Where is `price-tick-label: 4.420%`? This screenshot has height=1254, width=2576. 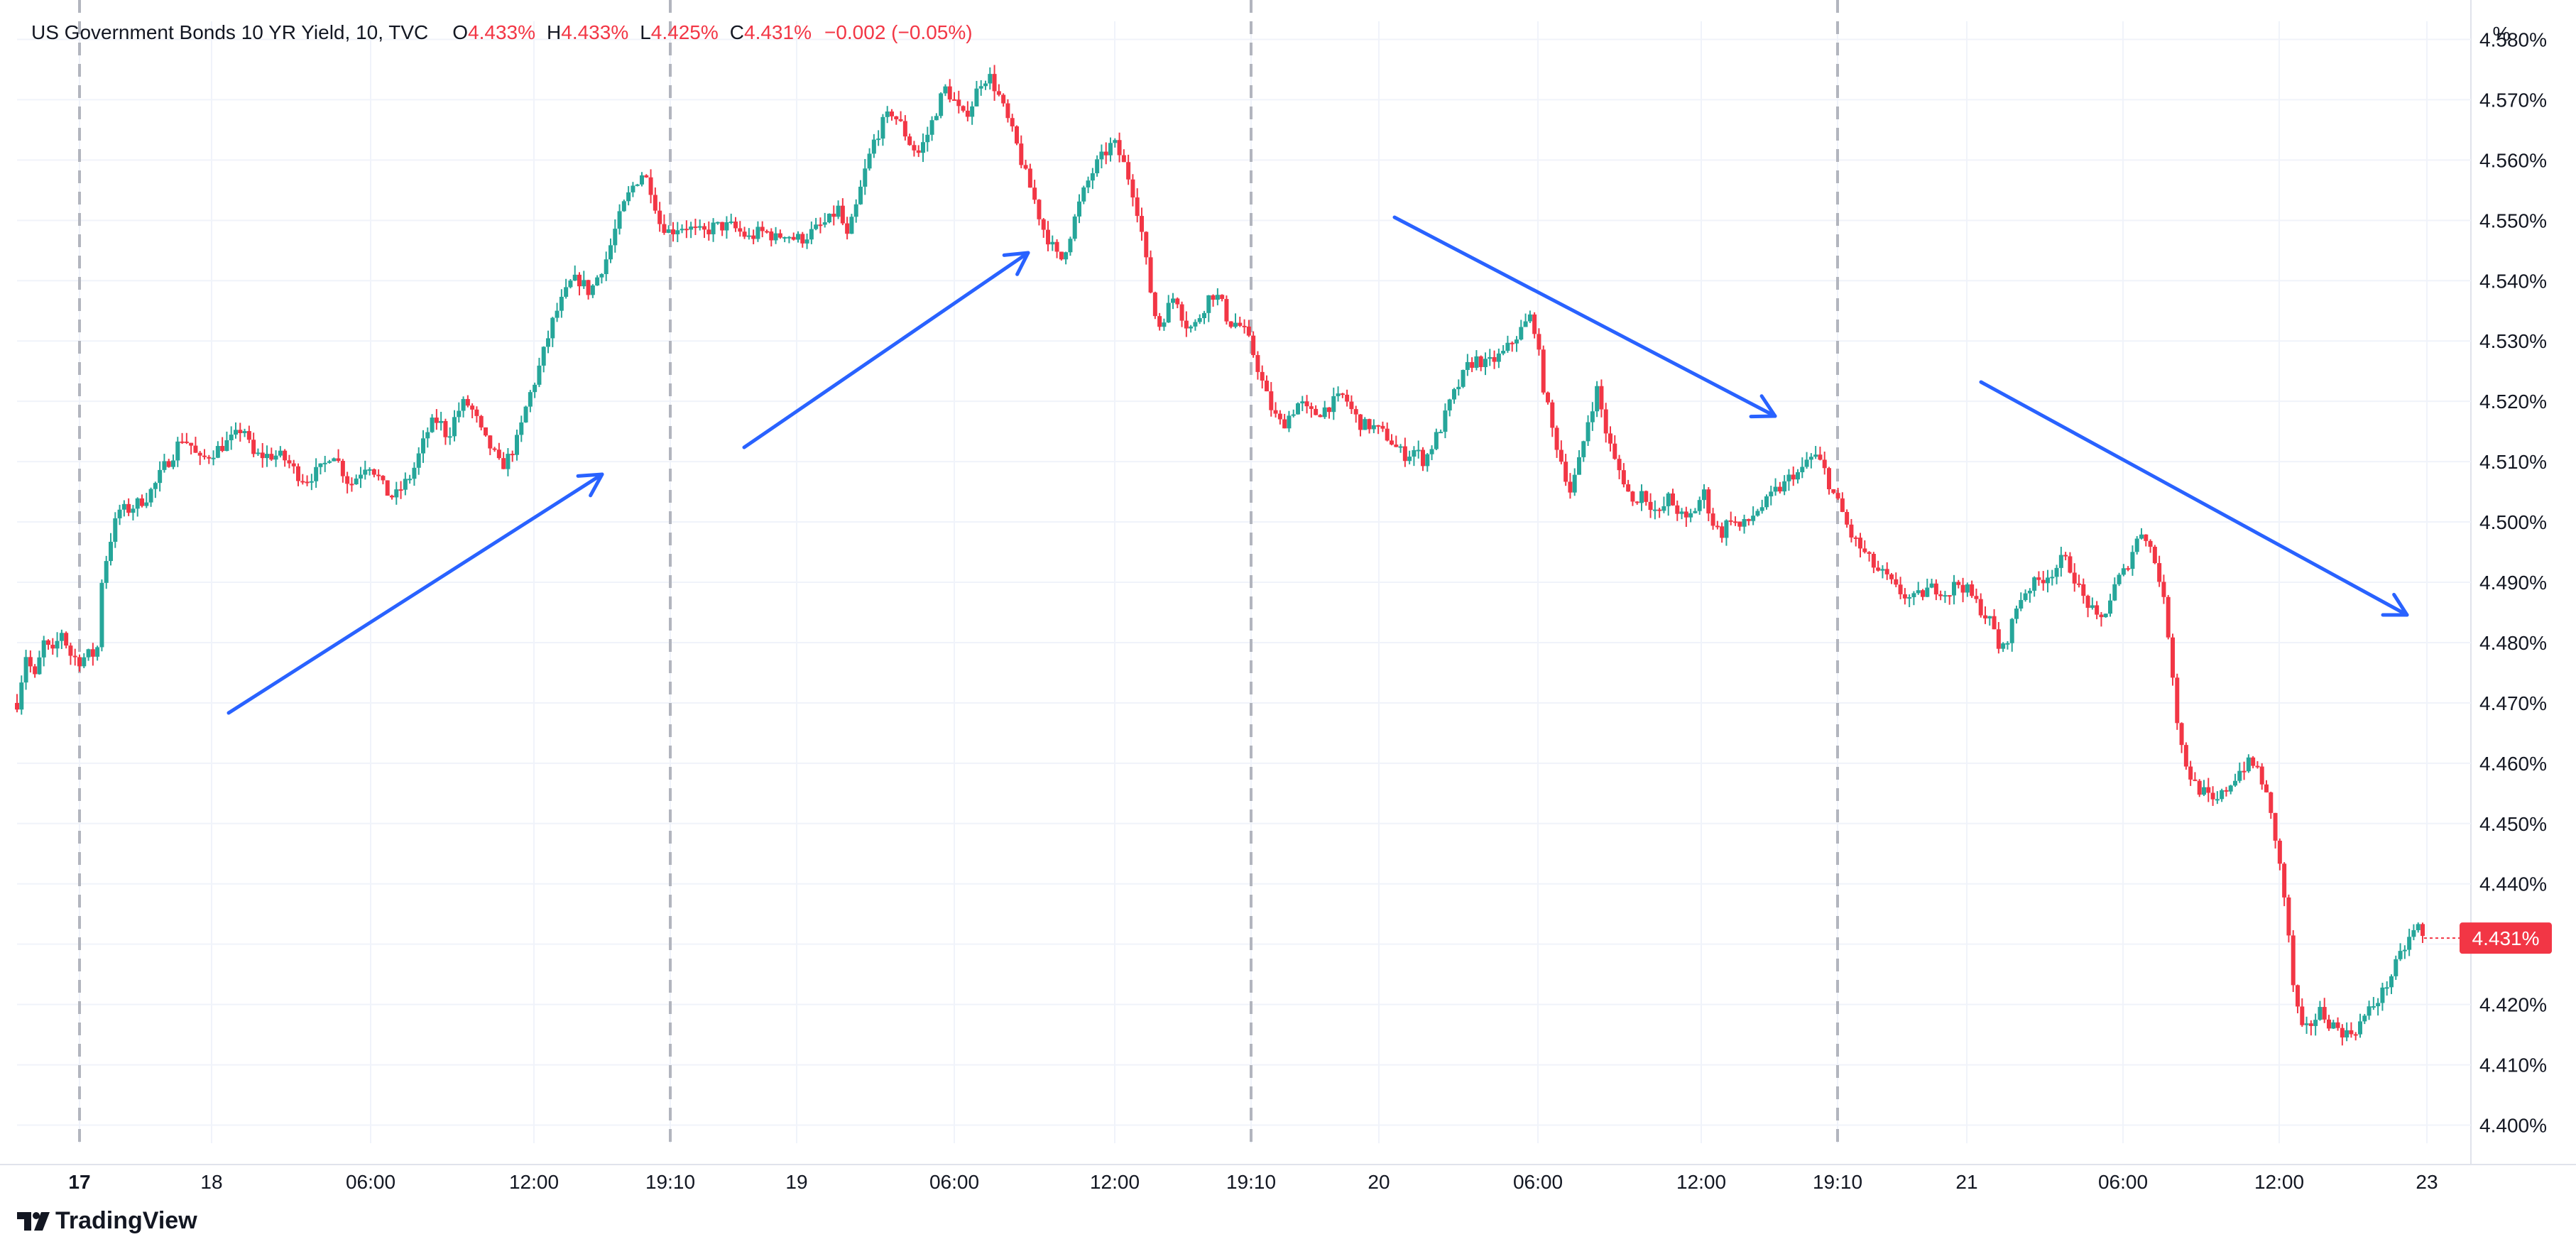 price-tick-label: 4.420% is located at coordinates (2513, 1005).